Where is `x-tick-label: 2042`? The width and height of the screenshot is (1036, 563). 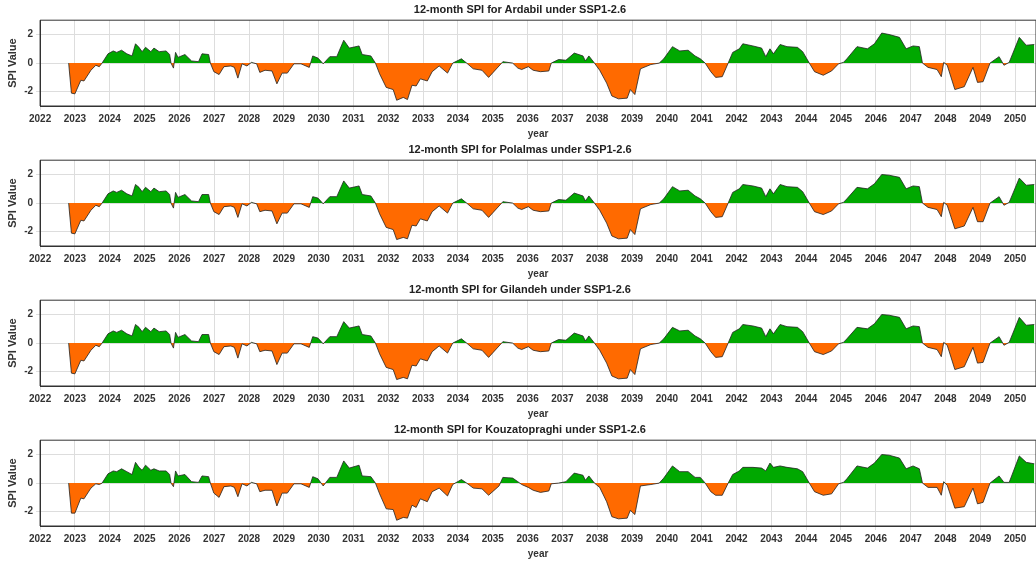
x-tick-label: 2042 is located at coordinates (737, 118).